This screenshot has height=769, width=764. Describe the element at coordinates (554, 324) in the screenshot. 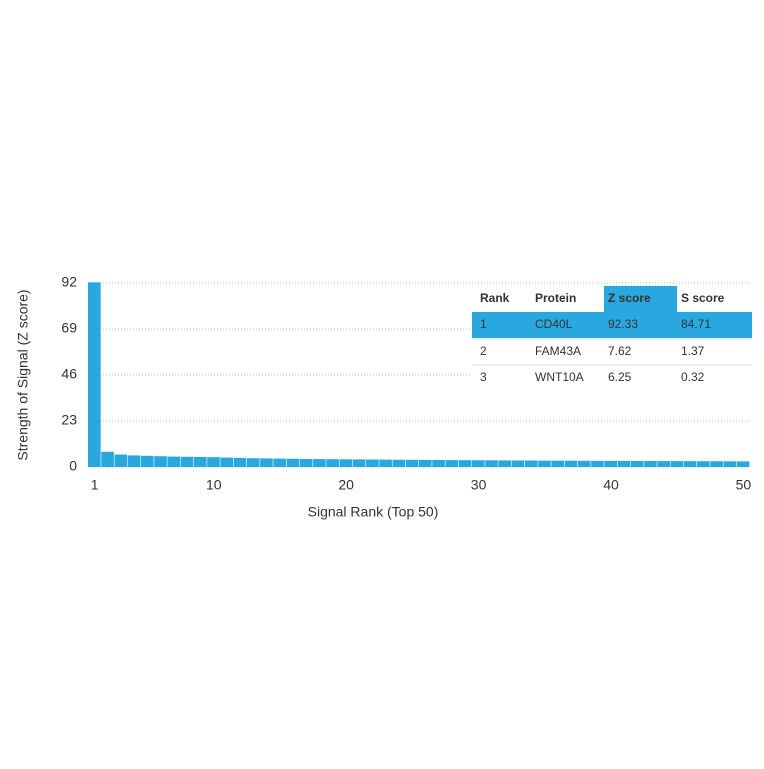

I see `table-cell: CD40L` at that location.